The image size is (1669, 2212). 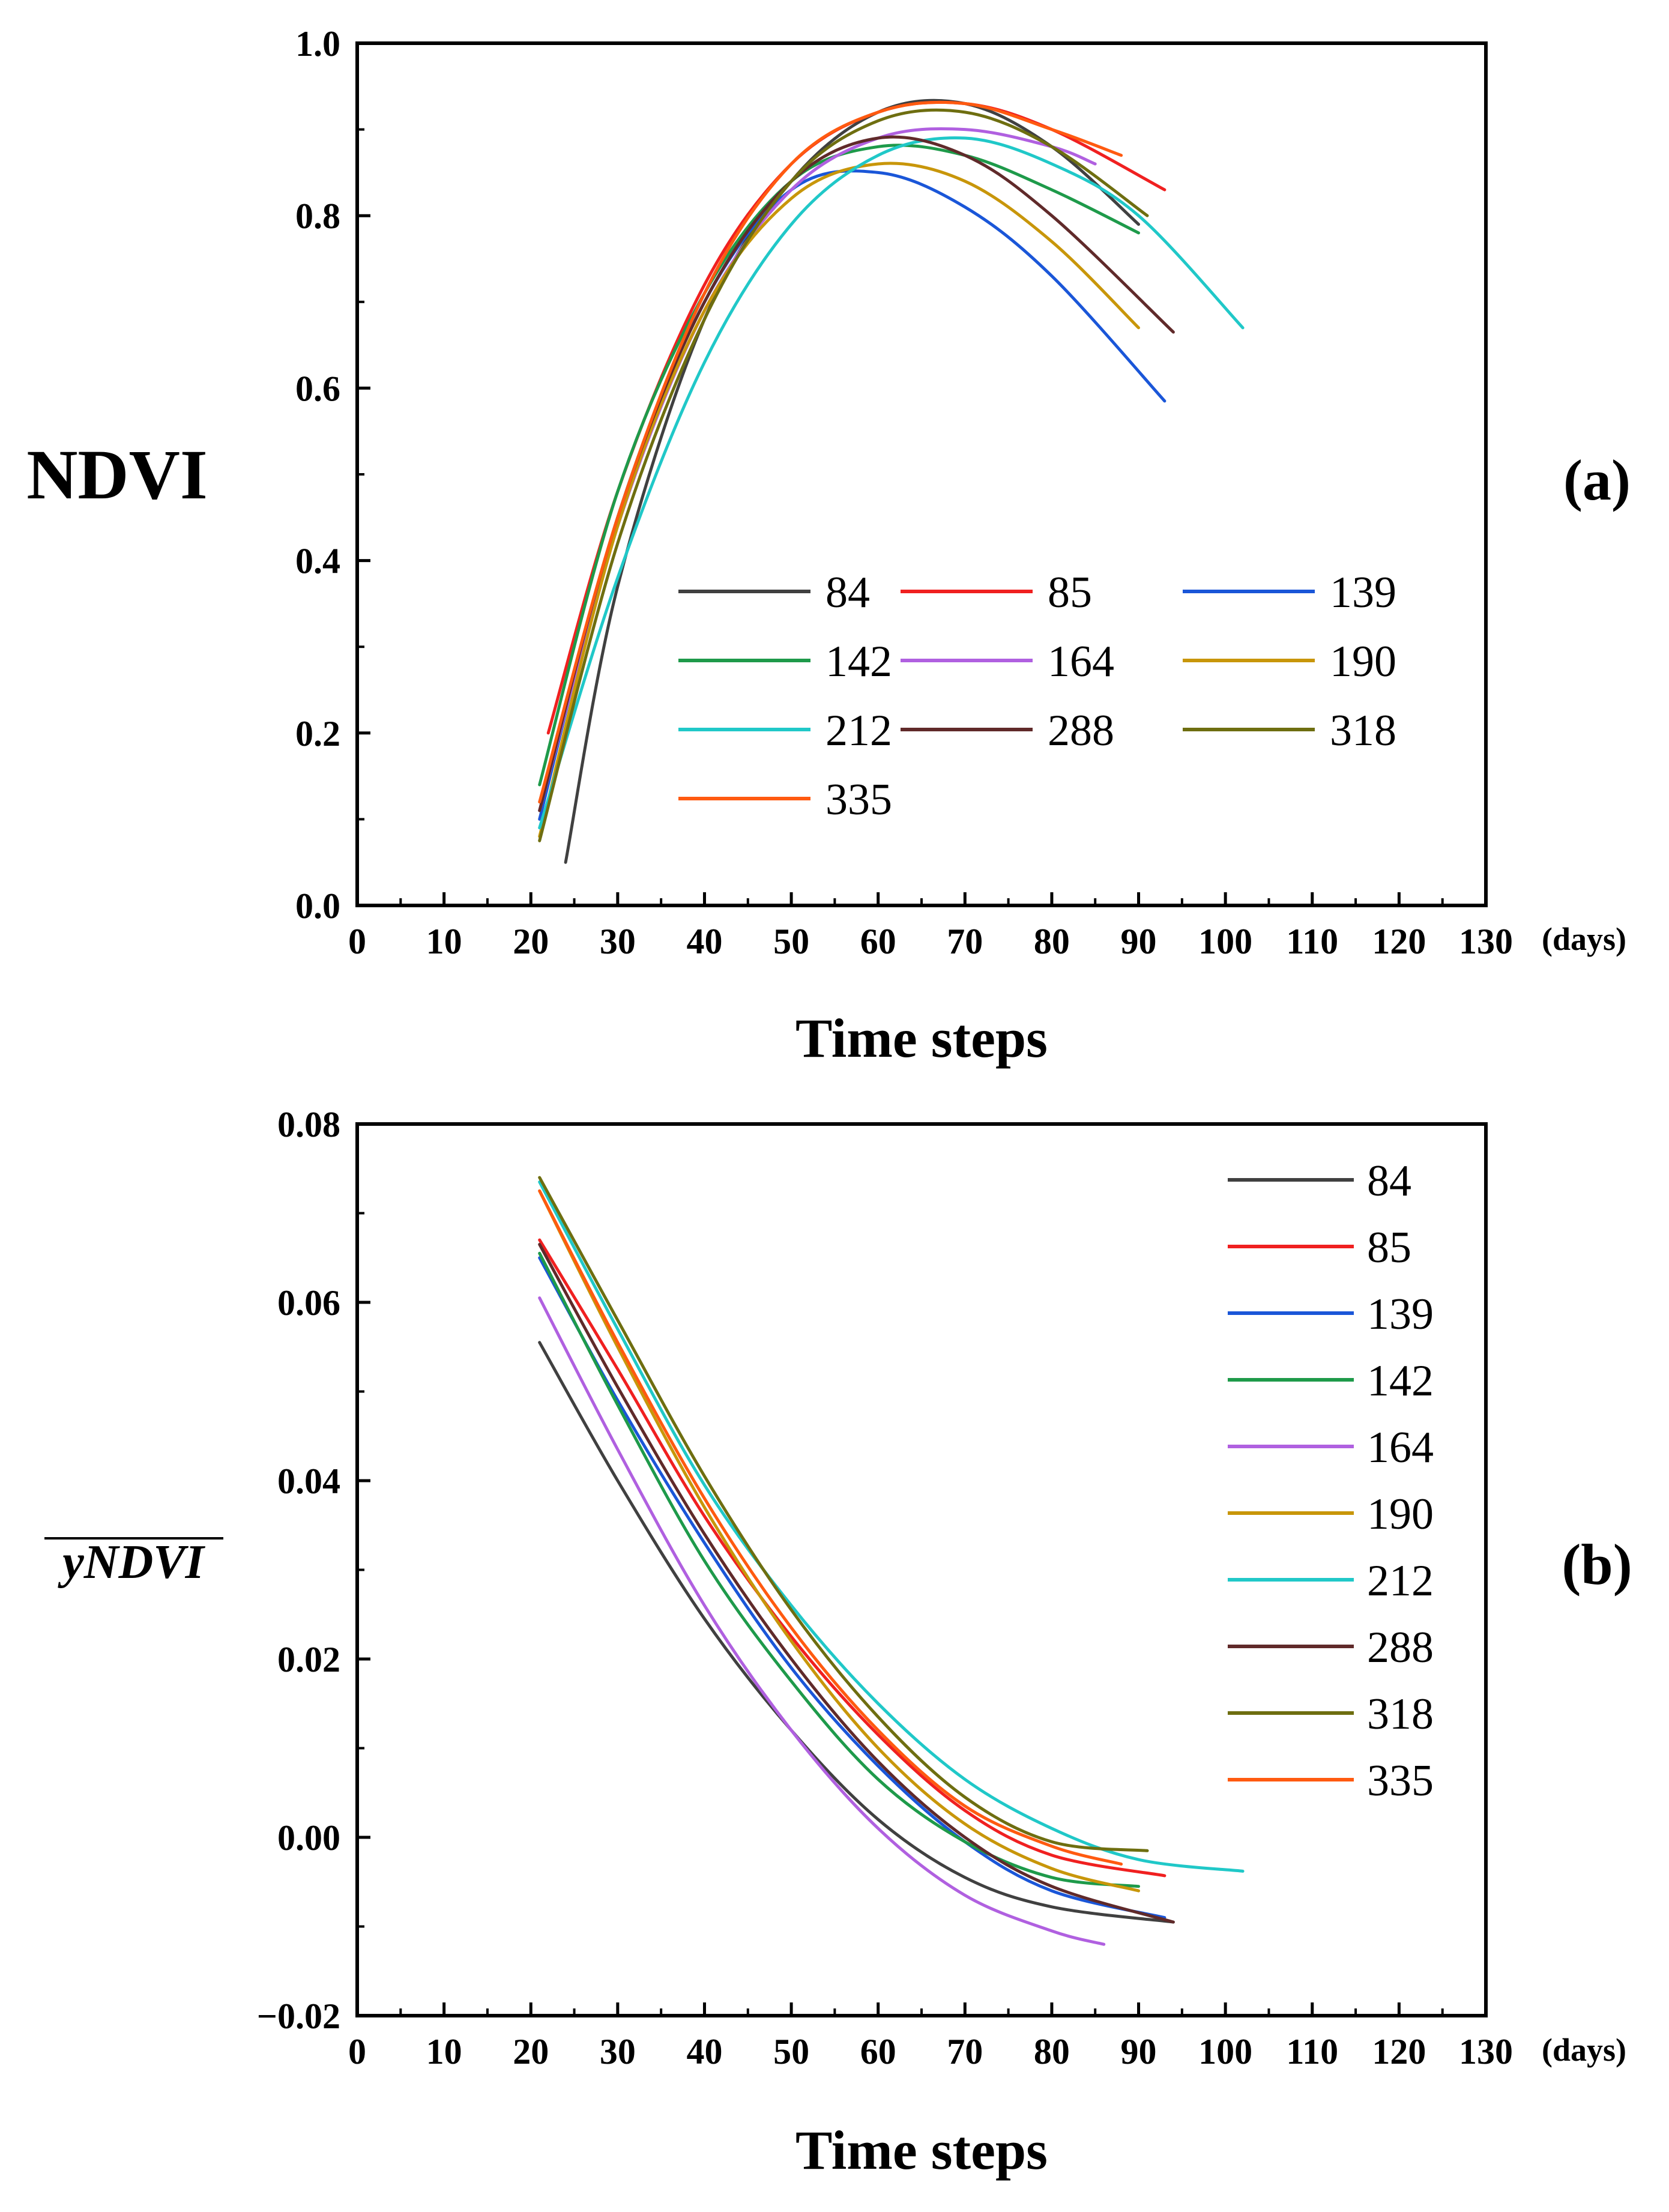 I want to click on y-axis-title: yNDVI, so click(x=131, y=1562).